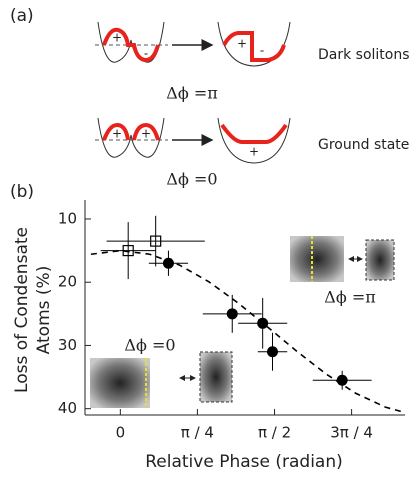 The image size is (416, 482). What do you see at coordinates (274, 433) in the screenshot?
I see `x-tick-label: π / 2` at bounding box center [274, 433].